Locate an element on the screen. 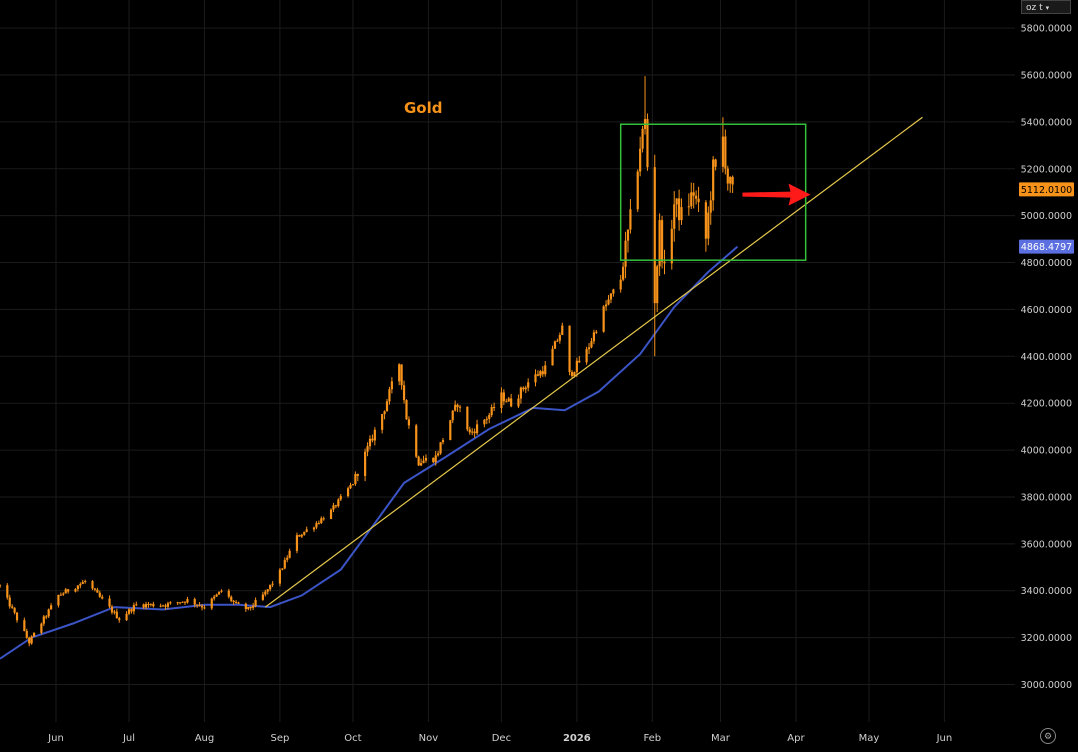  y-tick-label: 4400.0000 is located at coordinates (1046, 357).